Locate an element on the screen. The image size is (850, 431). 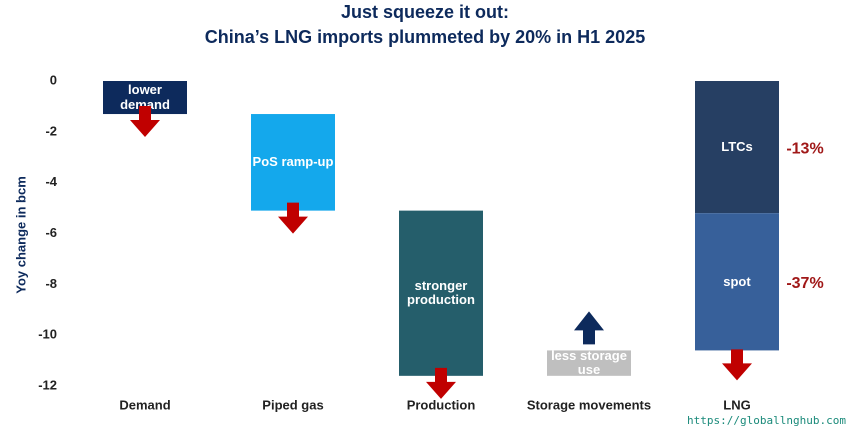
bar-label: LTCs is located at coordinates (737, 146).